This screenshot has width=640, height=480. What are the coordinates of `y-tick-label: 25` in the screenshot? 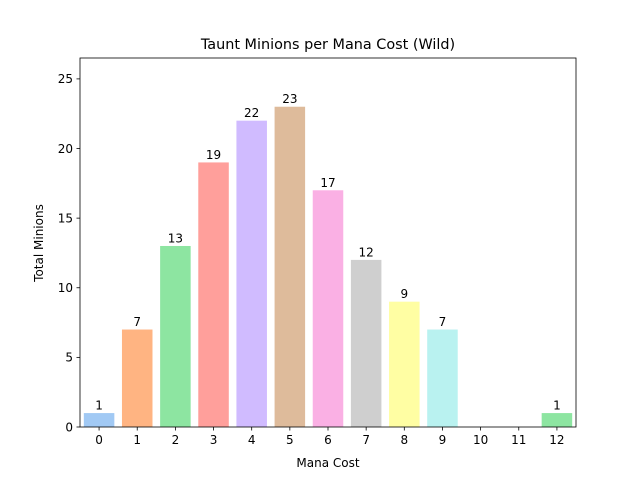 It's located at (65, 79).